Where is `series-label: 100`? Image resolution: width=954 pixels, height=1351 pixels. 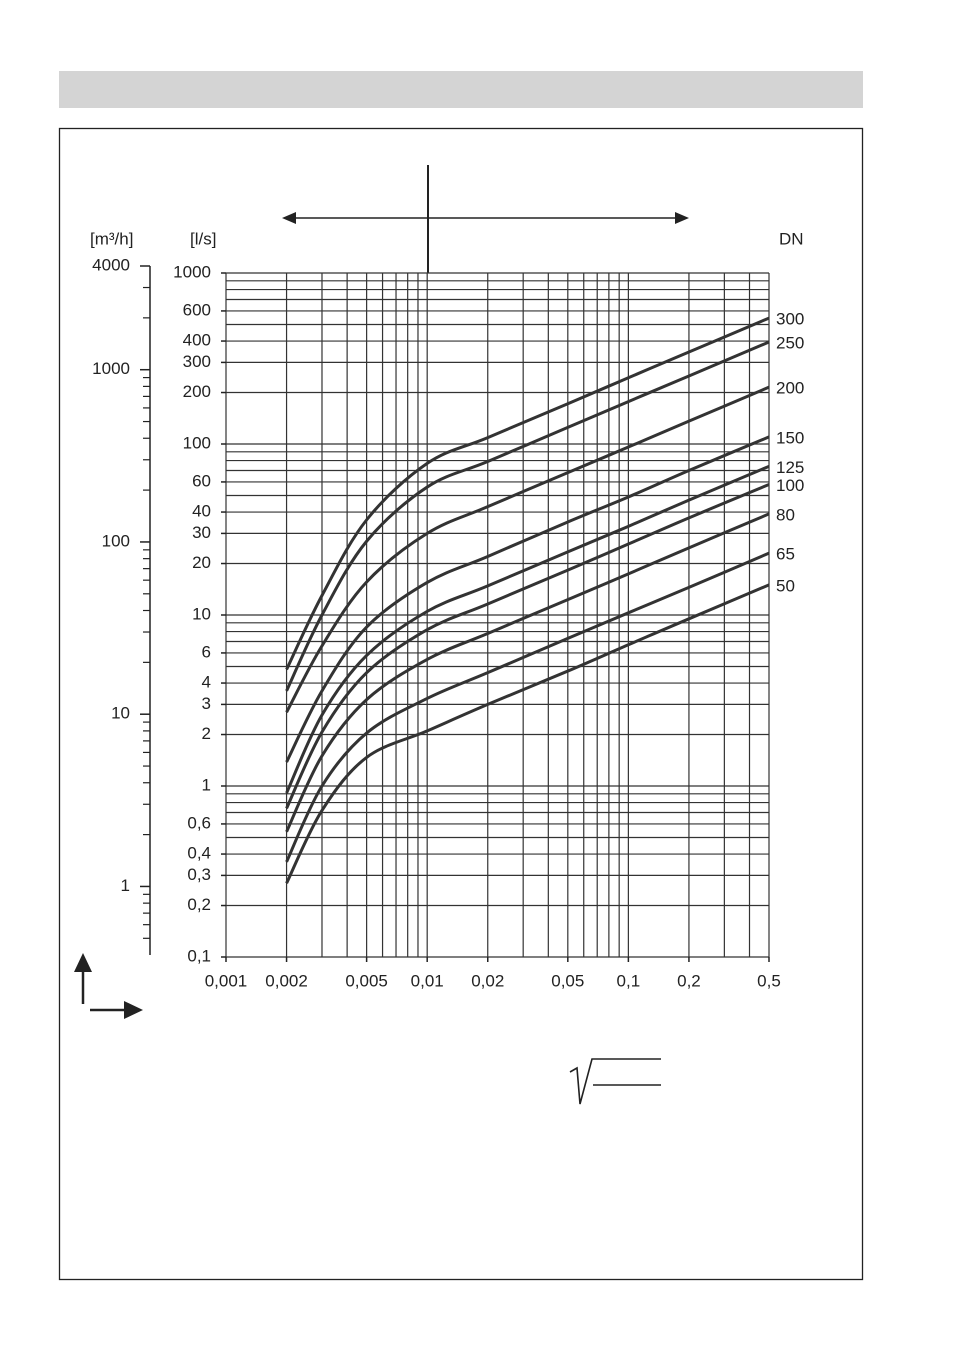 series-label: 100 is located at coordinates (790, 485).